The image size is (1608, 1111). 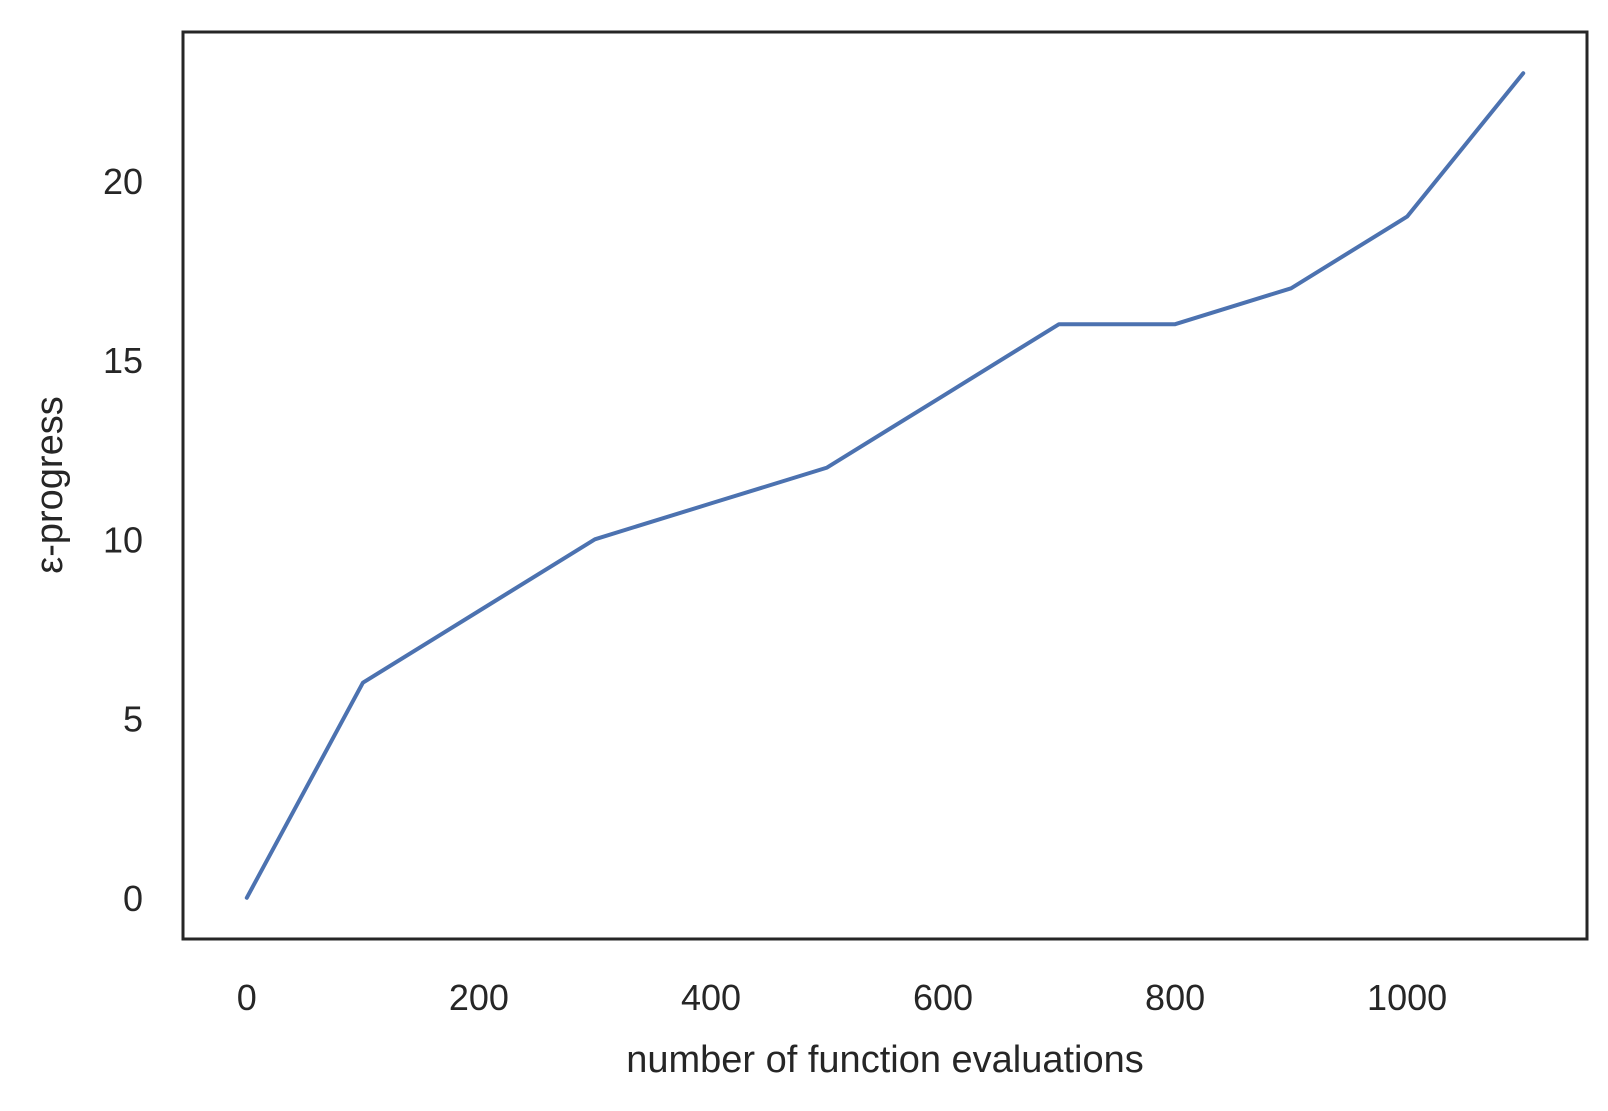 I want to click on y-tick-labels: 0 5 10 15 20, so click(x=123, y=540).